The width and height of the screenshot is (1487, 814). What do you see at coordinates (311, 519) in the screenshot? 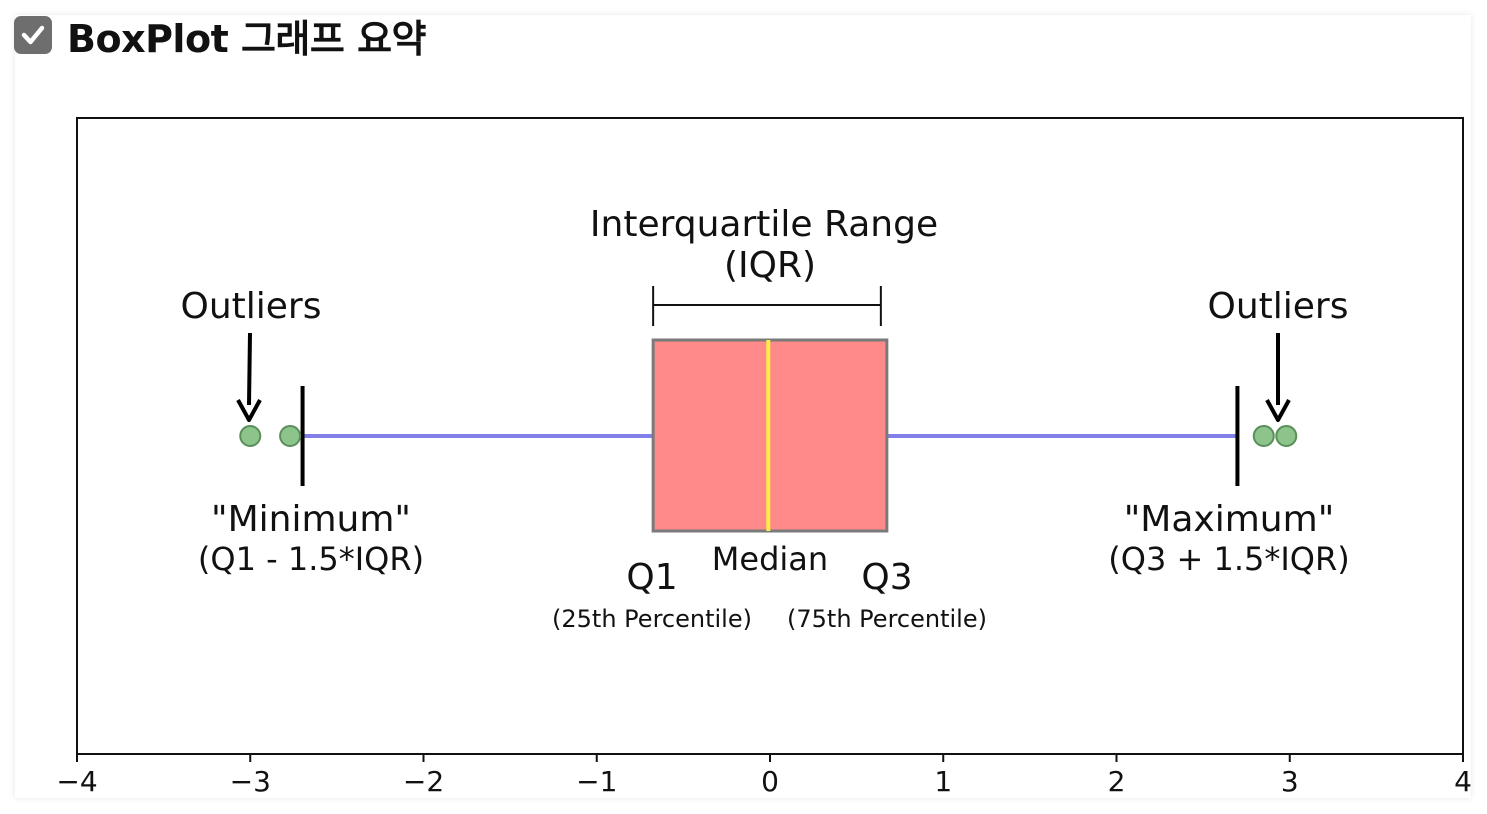
I see `minimum-label: "Minimum"` at bounding box center [311, 519].